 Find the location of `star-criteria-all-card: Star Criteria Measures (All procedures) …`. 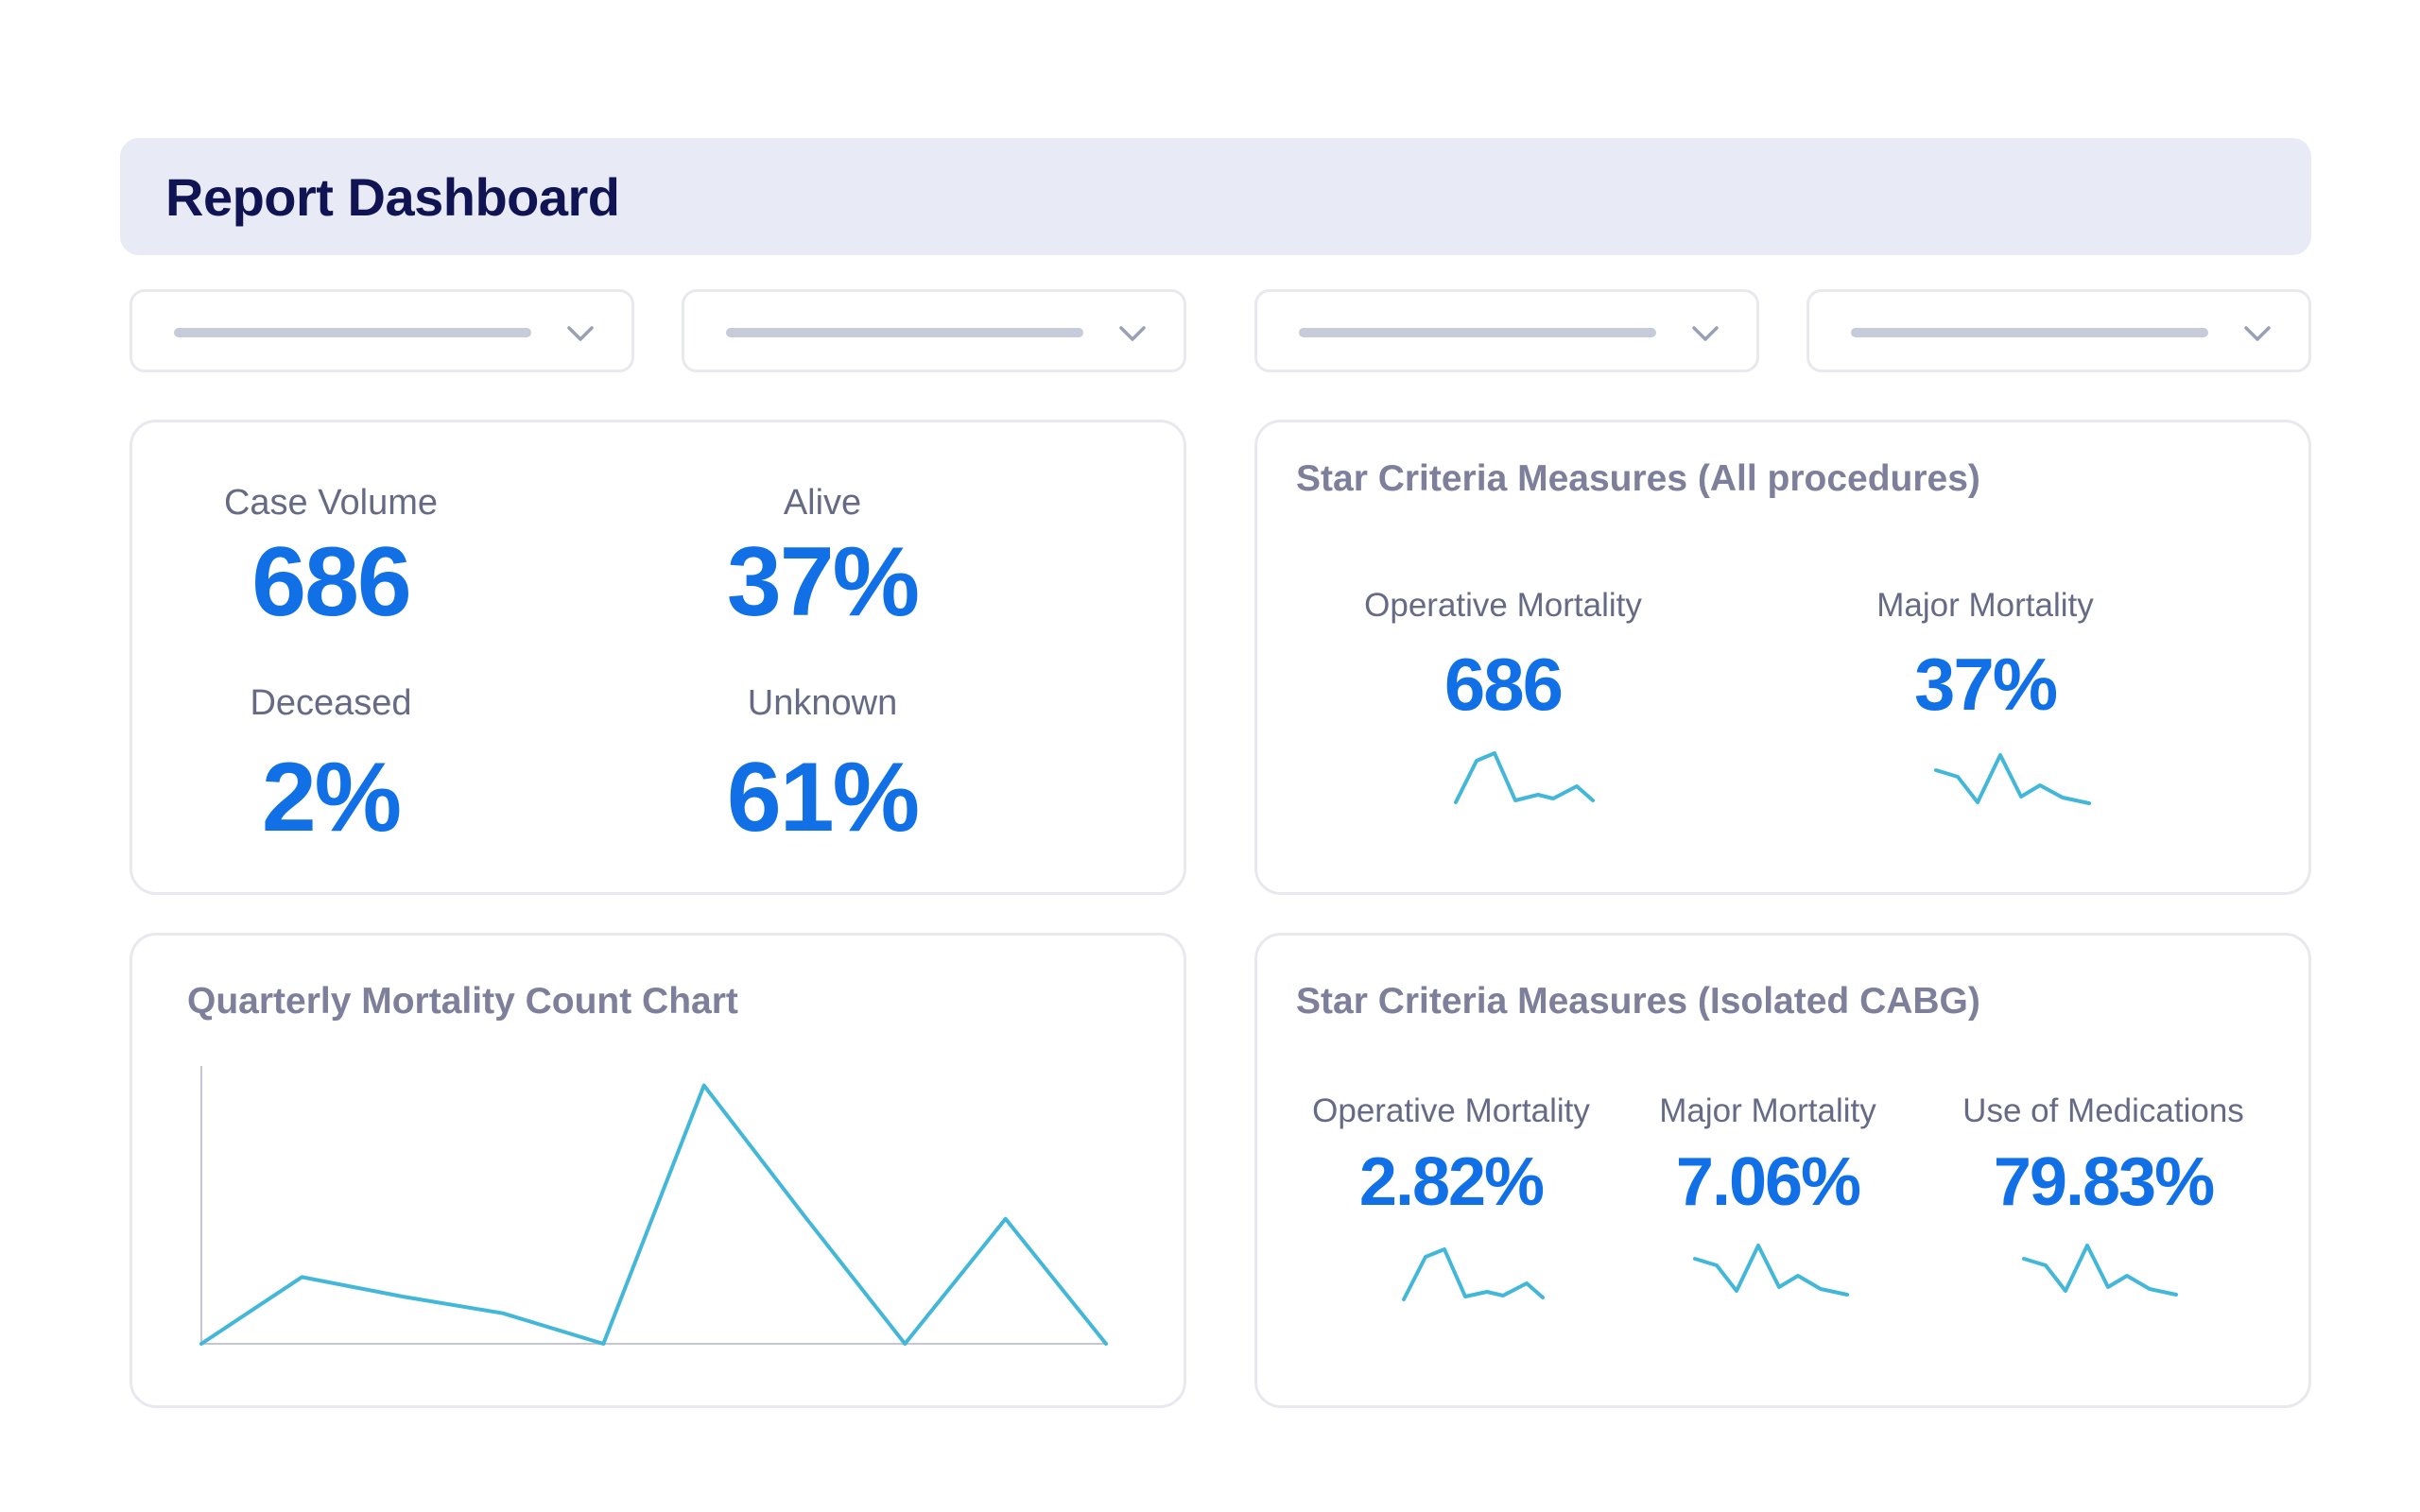

star-criteria-all-card: Star Criteria Measures (All procedures) … is located at coordinates (1782, 657).